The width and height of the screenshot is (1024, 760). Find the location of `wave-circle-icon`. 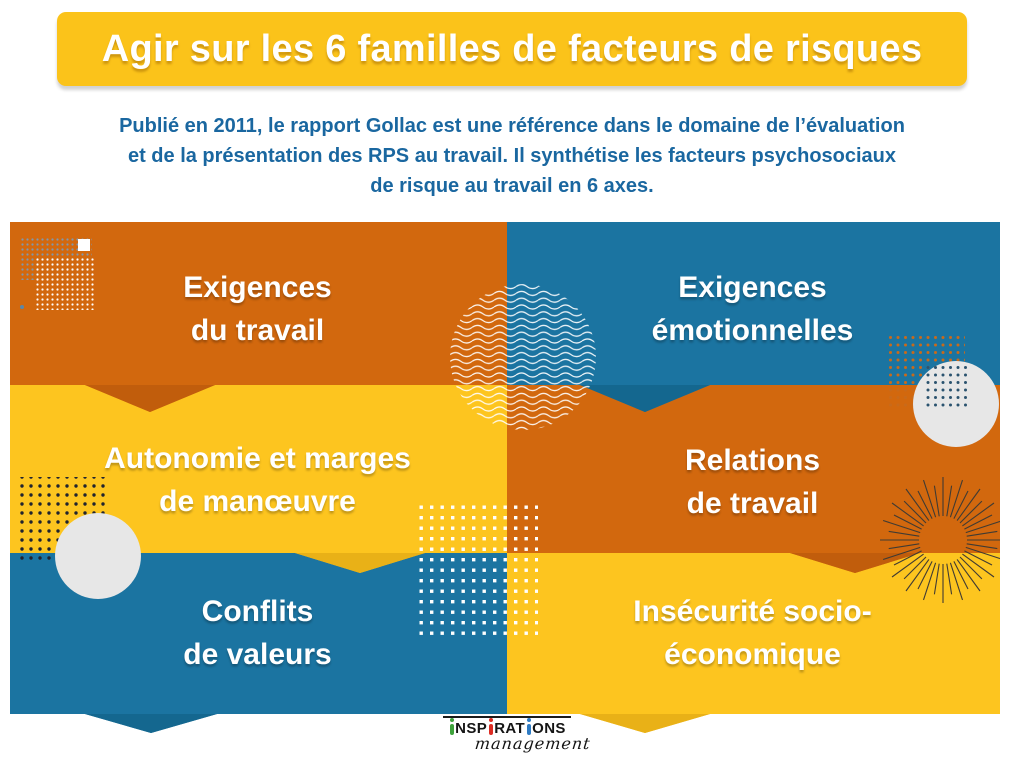

wave-circle-icon is located at coordinates (523, 357).